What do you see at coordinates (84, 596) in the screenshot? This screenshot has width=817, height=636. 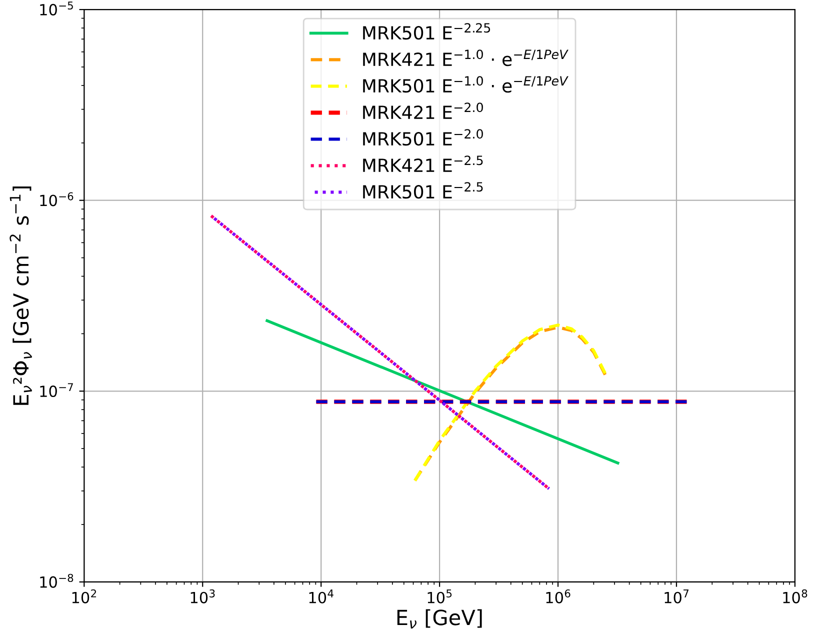 I see `x-tick-label: 10$^{2}$` at bounding box center [84, 596].